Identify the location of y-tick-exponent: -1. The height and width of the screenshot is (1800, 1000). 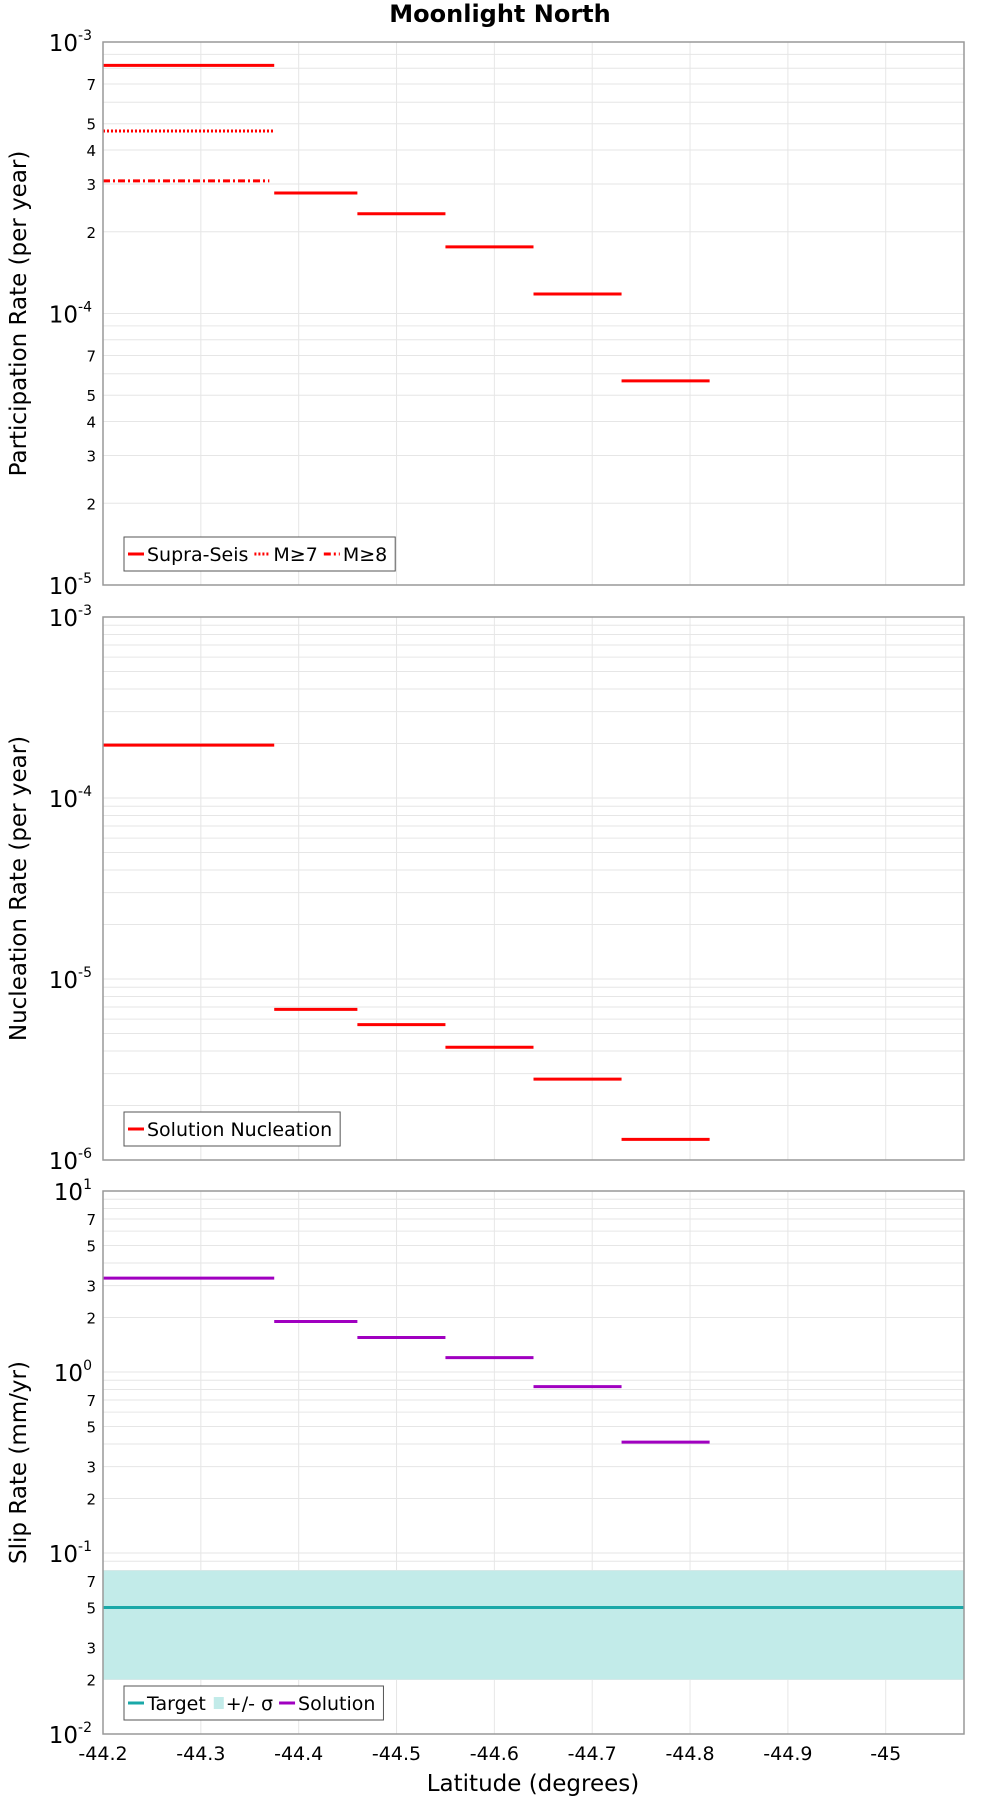
(85, 1547).